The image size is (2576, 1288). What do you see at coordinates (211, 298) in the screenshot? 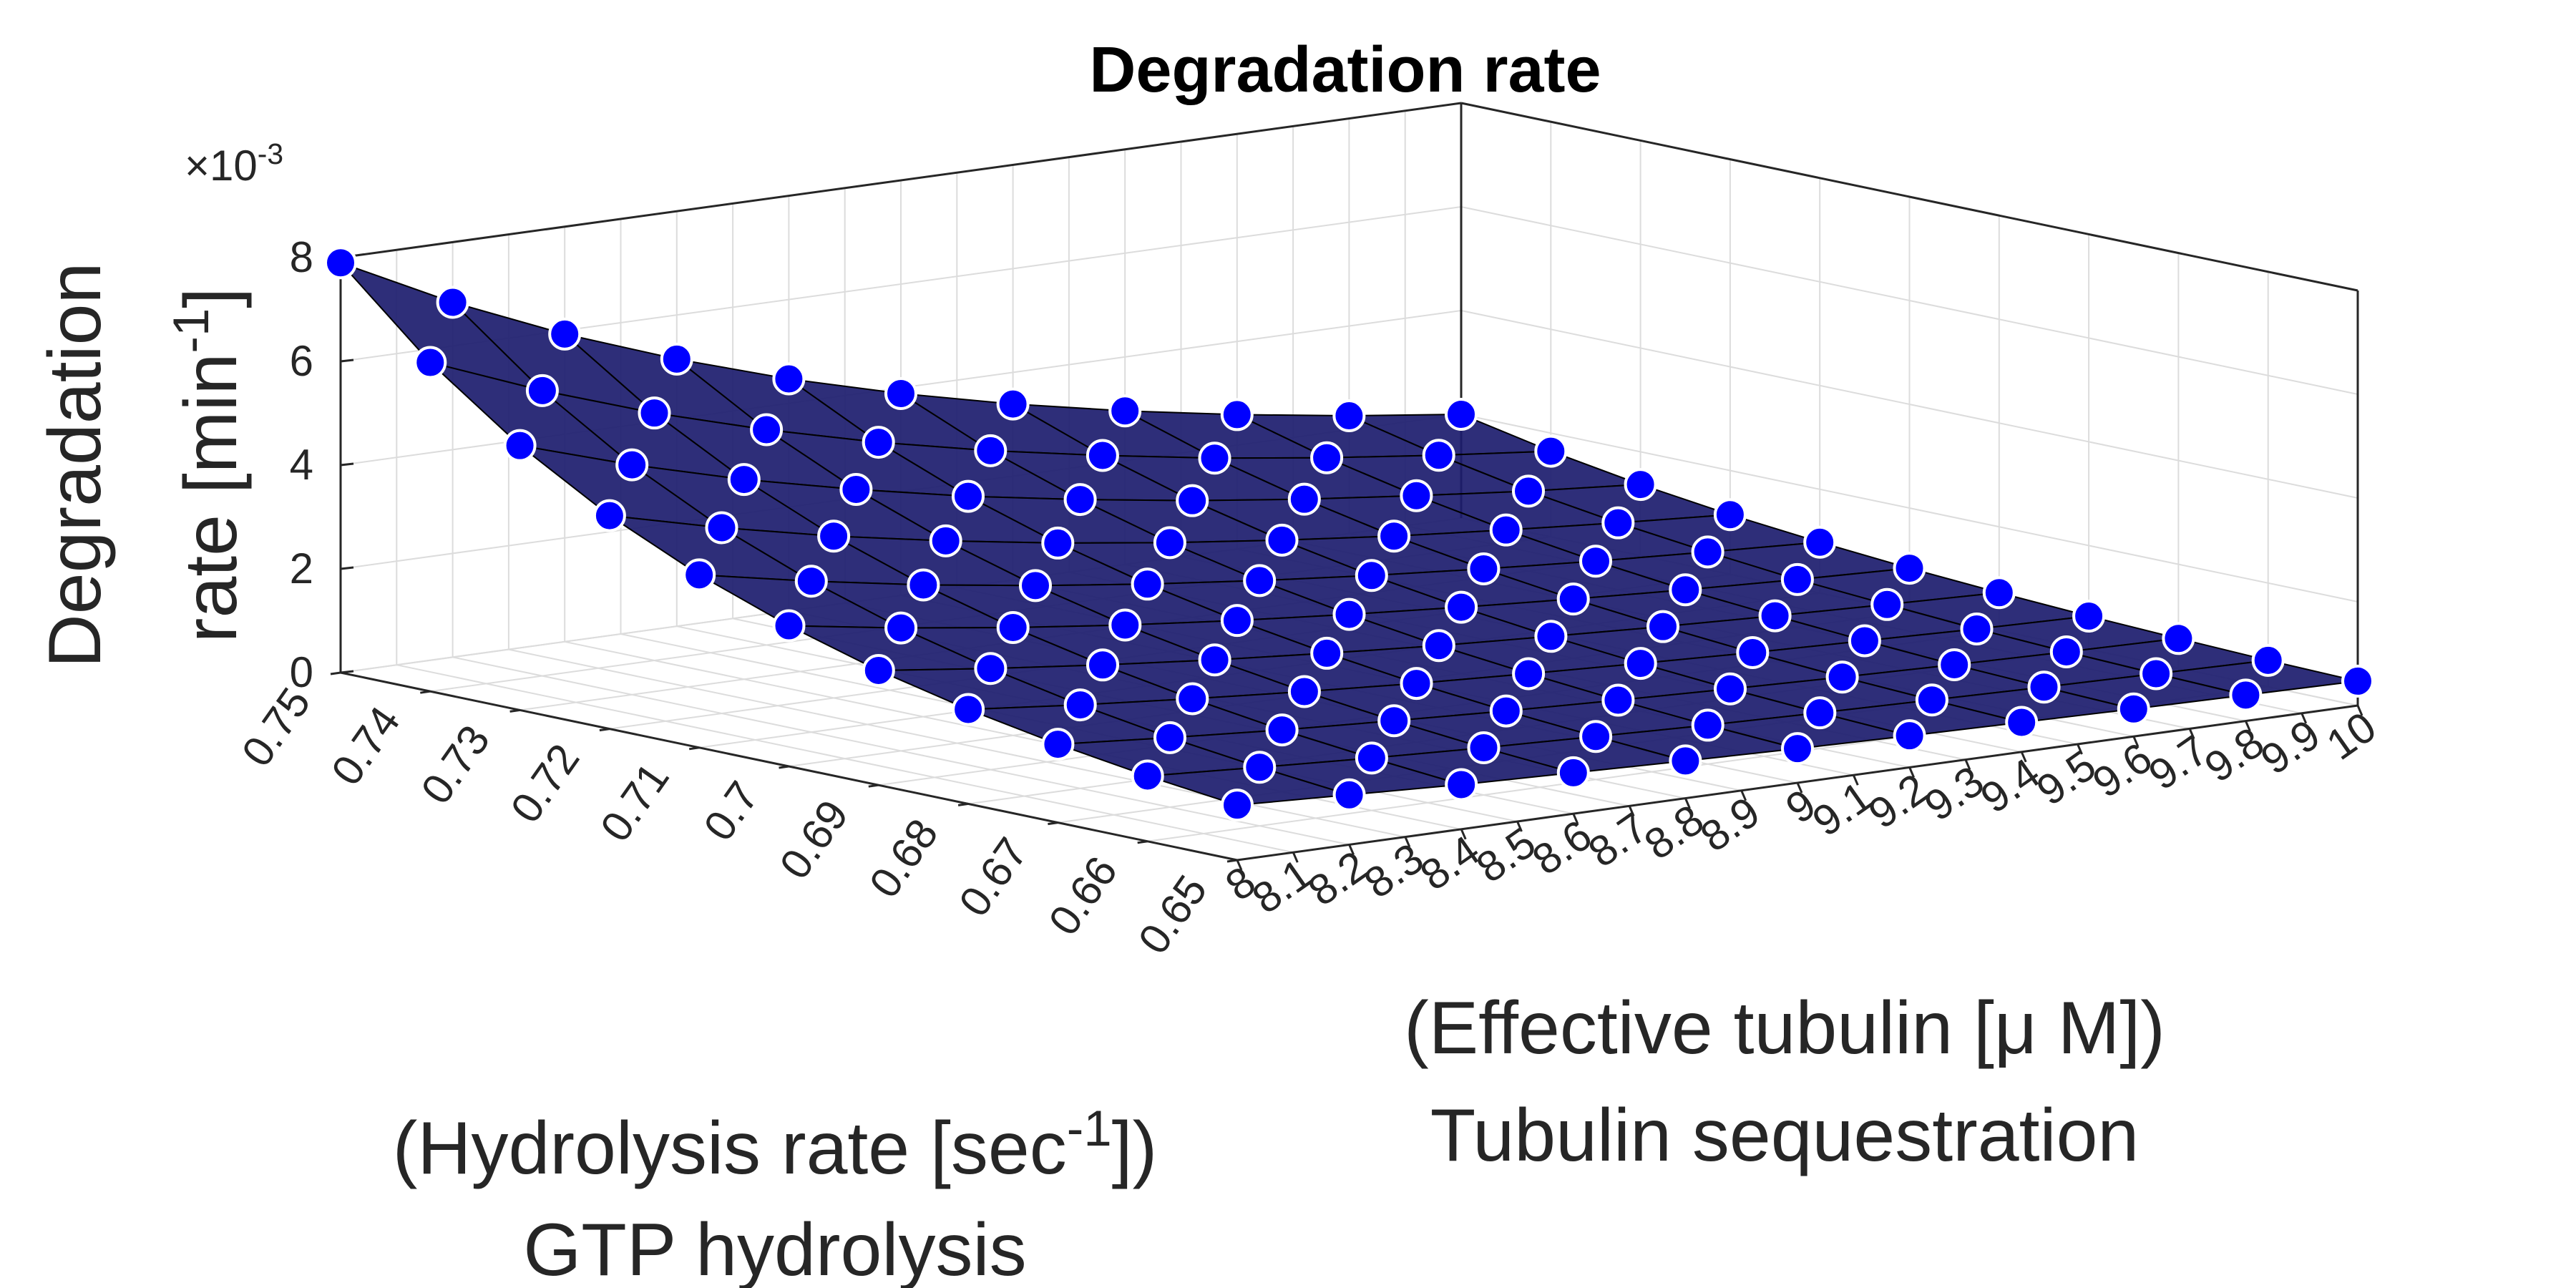
I see `z-axis-label-part: ]` at bounding box center [211, 298].